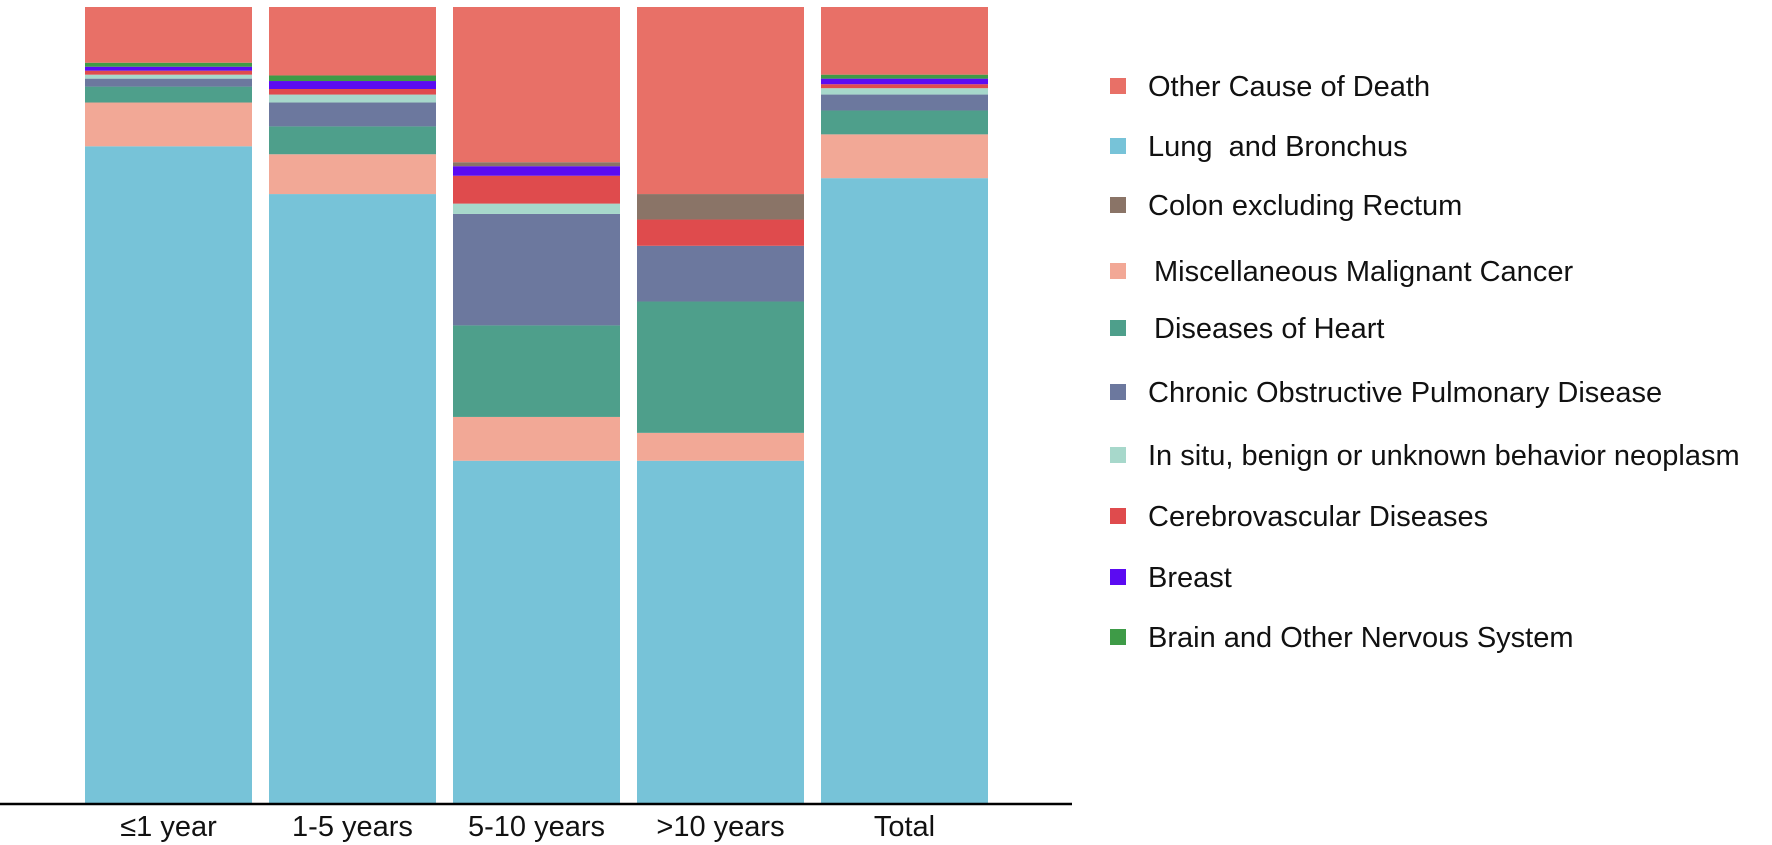 The height and width of the screenshot is (845, 1772). I want to click on x-tick-labels: ≤1 year 1-5 years 5-10 years >10 years Total, so click(527, 827).